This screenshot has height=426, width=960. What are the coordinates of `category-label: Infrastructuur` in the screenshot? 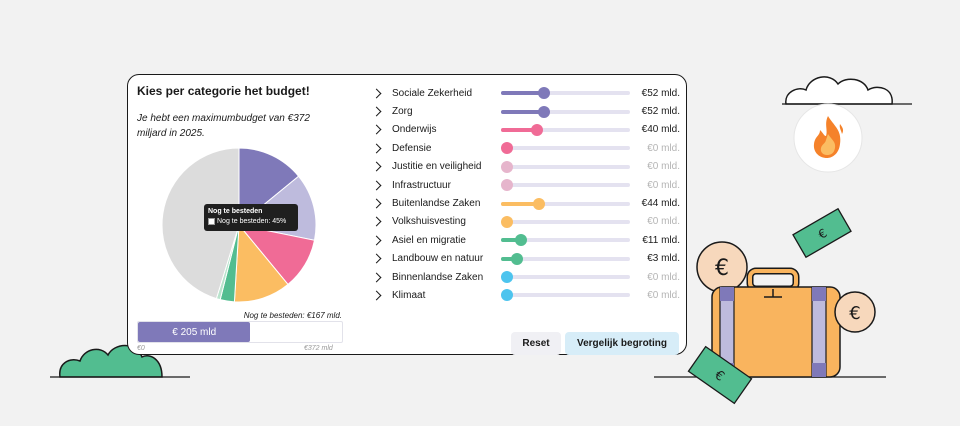 It's located at (421, 185).